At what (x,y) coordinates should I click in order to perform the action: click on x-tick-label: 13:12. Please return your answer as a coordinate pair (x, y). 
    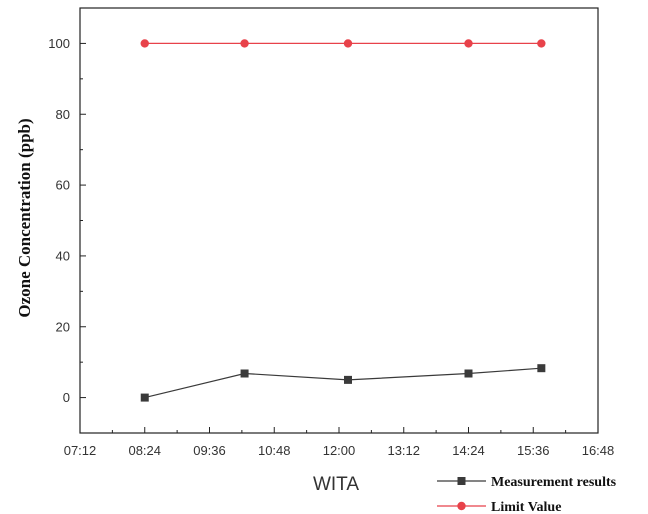
    Looking at the image, I should click on (403, 450).